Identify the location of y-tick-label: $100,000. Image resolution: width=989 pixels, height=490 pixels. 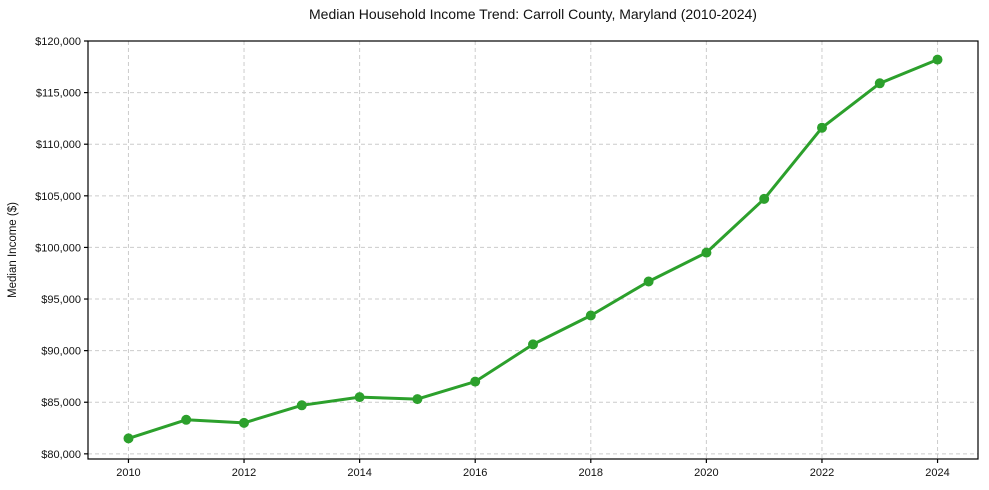
(58, 248).